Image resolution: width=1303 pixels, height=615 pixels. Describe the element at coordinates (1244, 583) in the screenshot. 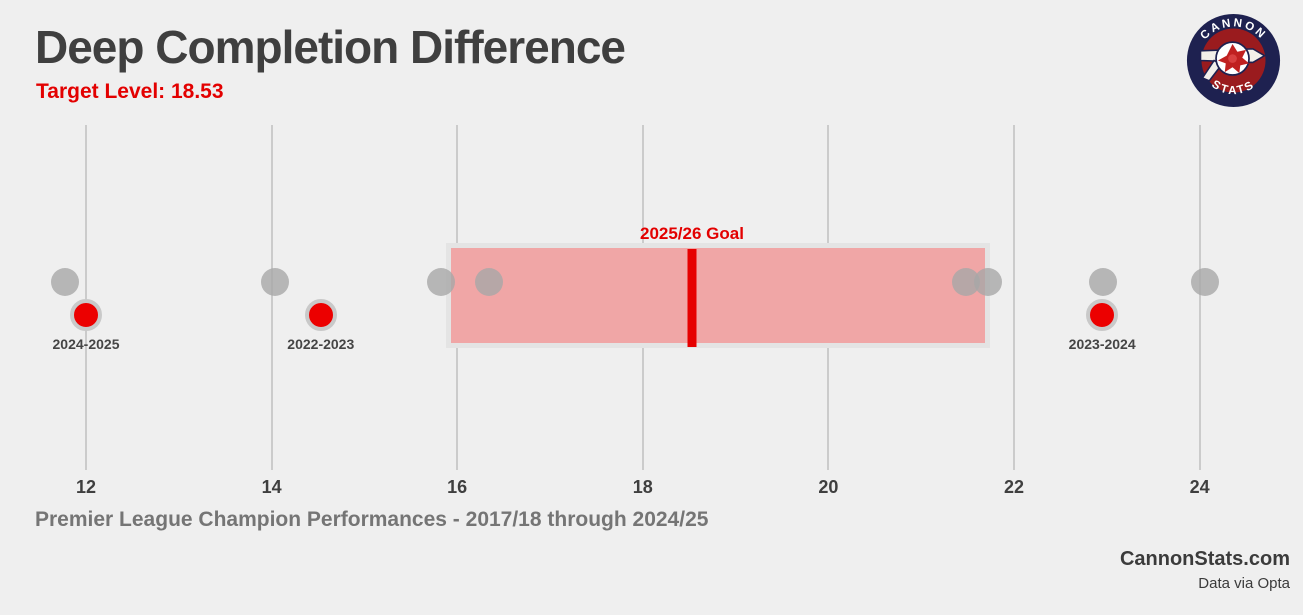

I see `footer-data-credit: Data via Opta` at that location.